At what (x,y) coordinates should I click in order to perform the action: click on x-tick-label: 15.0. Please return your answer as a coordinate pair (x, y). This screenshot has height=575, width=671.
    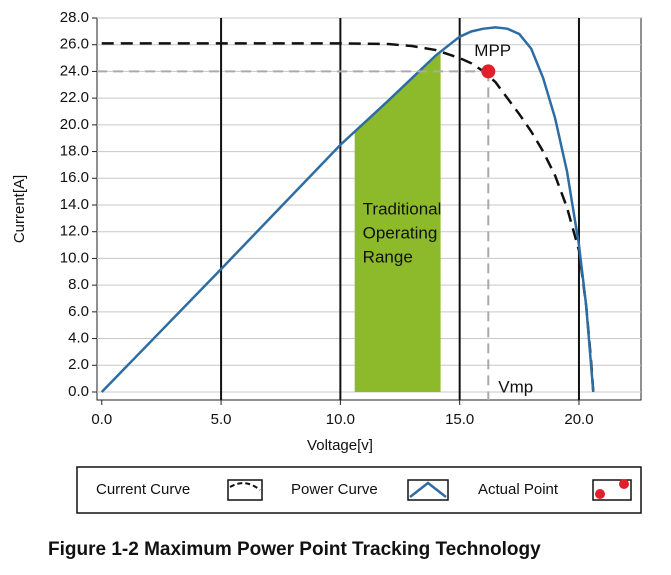
    Looking at the image, I should click on (459, 419).